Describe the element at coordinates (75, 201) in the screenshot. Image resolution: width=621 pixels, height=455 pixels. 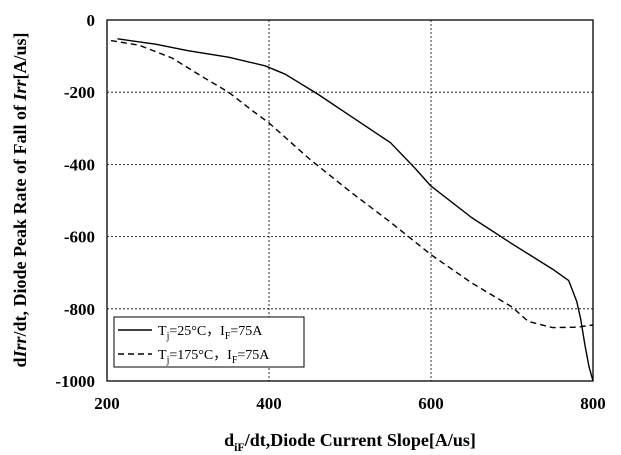
I see `y-axis-ticks: 0 -200 -400 -600 -800 -1000` at that location.